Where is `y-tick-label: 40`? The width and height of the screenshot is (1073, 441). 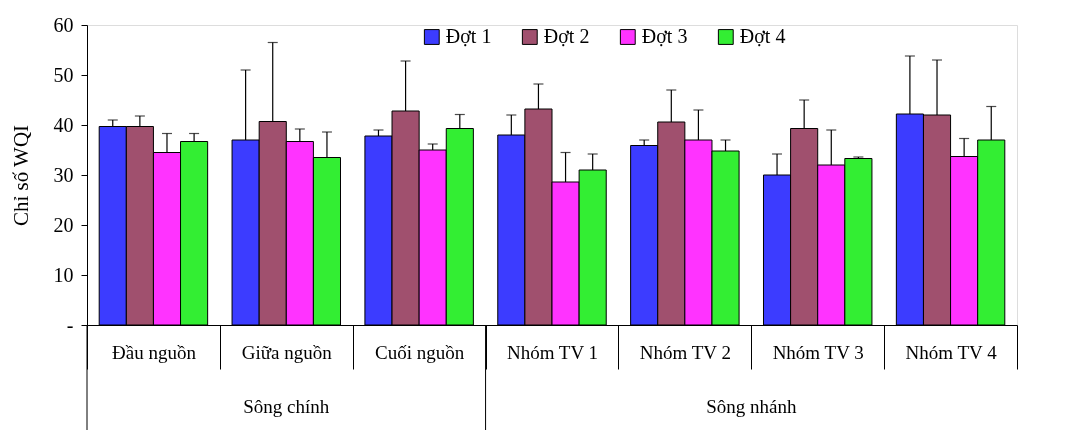
y-tick-label: 40 is located at coordinates (63, 124).